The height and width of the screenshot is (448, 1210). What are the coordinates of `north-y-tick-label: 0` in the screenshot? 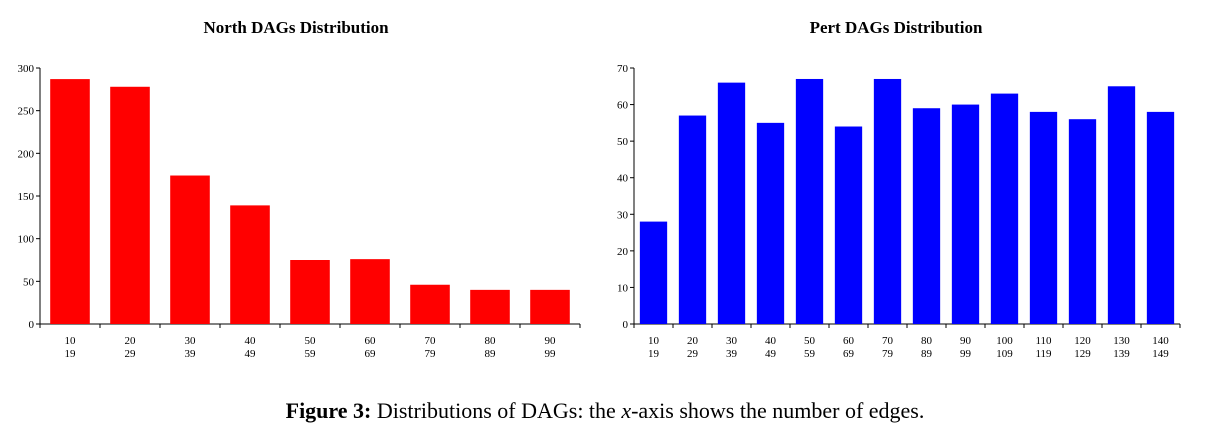 It's located at (32, 325).